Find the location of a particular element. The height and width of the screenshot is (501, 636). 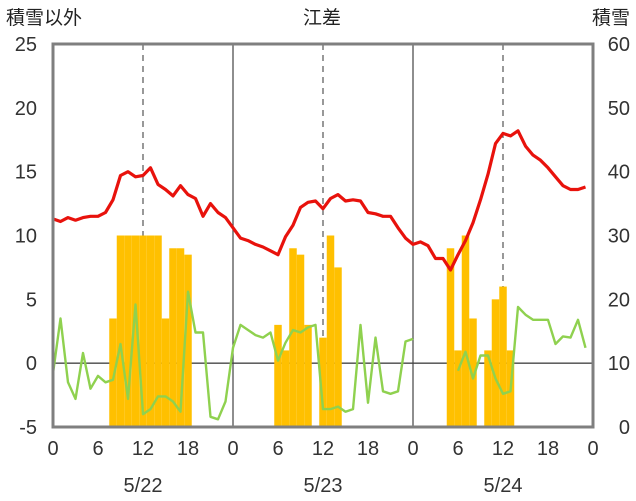

day-label: 5/24 is located at coordinates (503, 486).